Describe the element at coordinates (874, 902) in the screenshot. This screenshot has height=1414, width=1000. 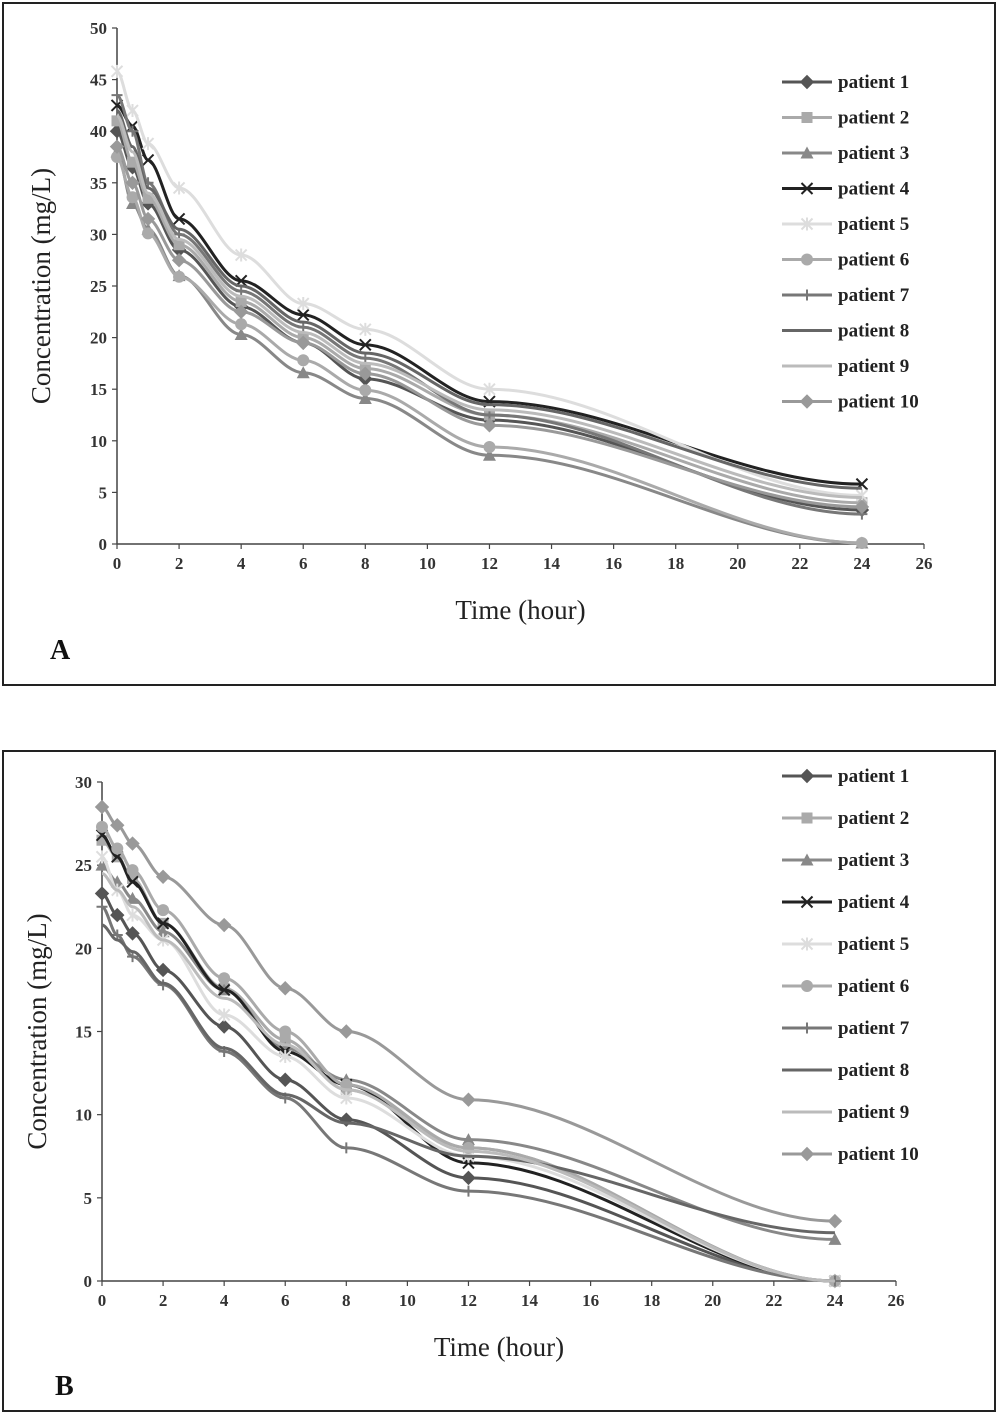
I see `legend-label: patient 4` at that location.